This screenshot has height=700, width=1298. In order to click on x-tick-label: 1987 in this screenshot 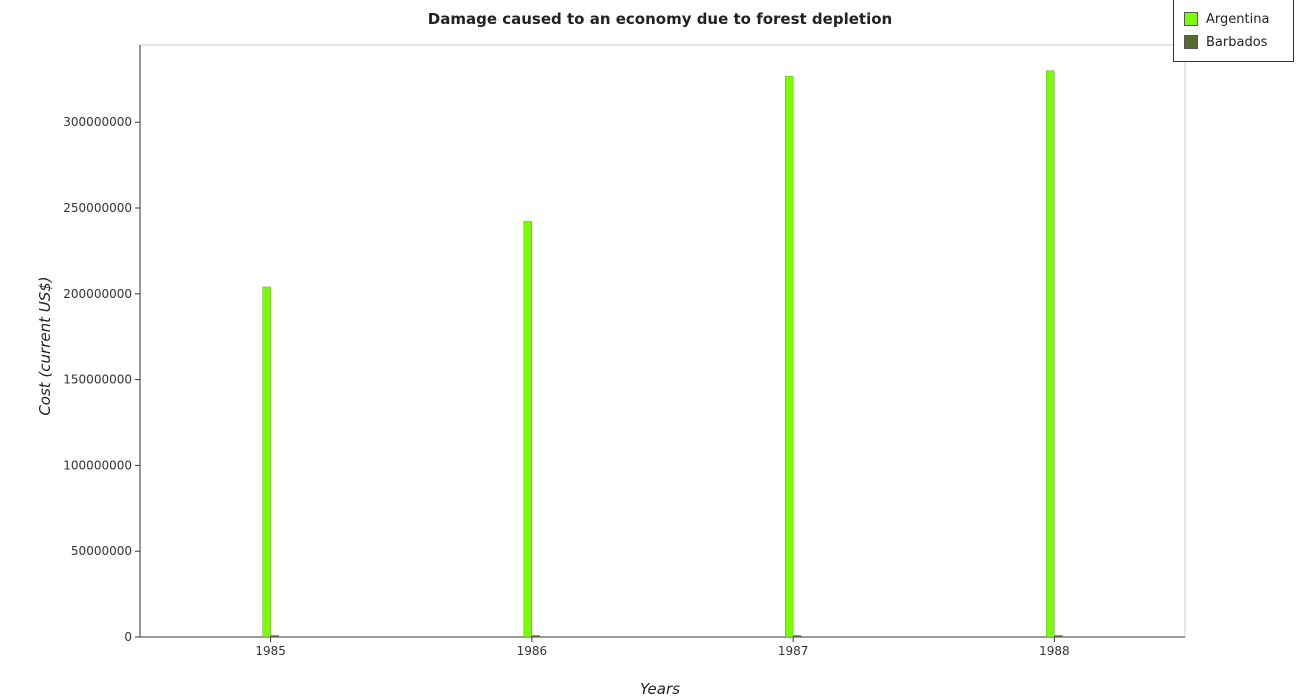, I will do `click(793, 651)`.